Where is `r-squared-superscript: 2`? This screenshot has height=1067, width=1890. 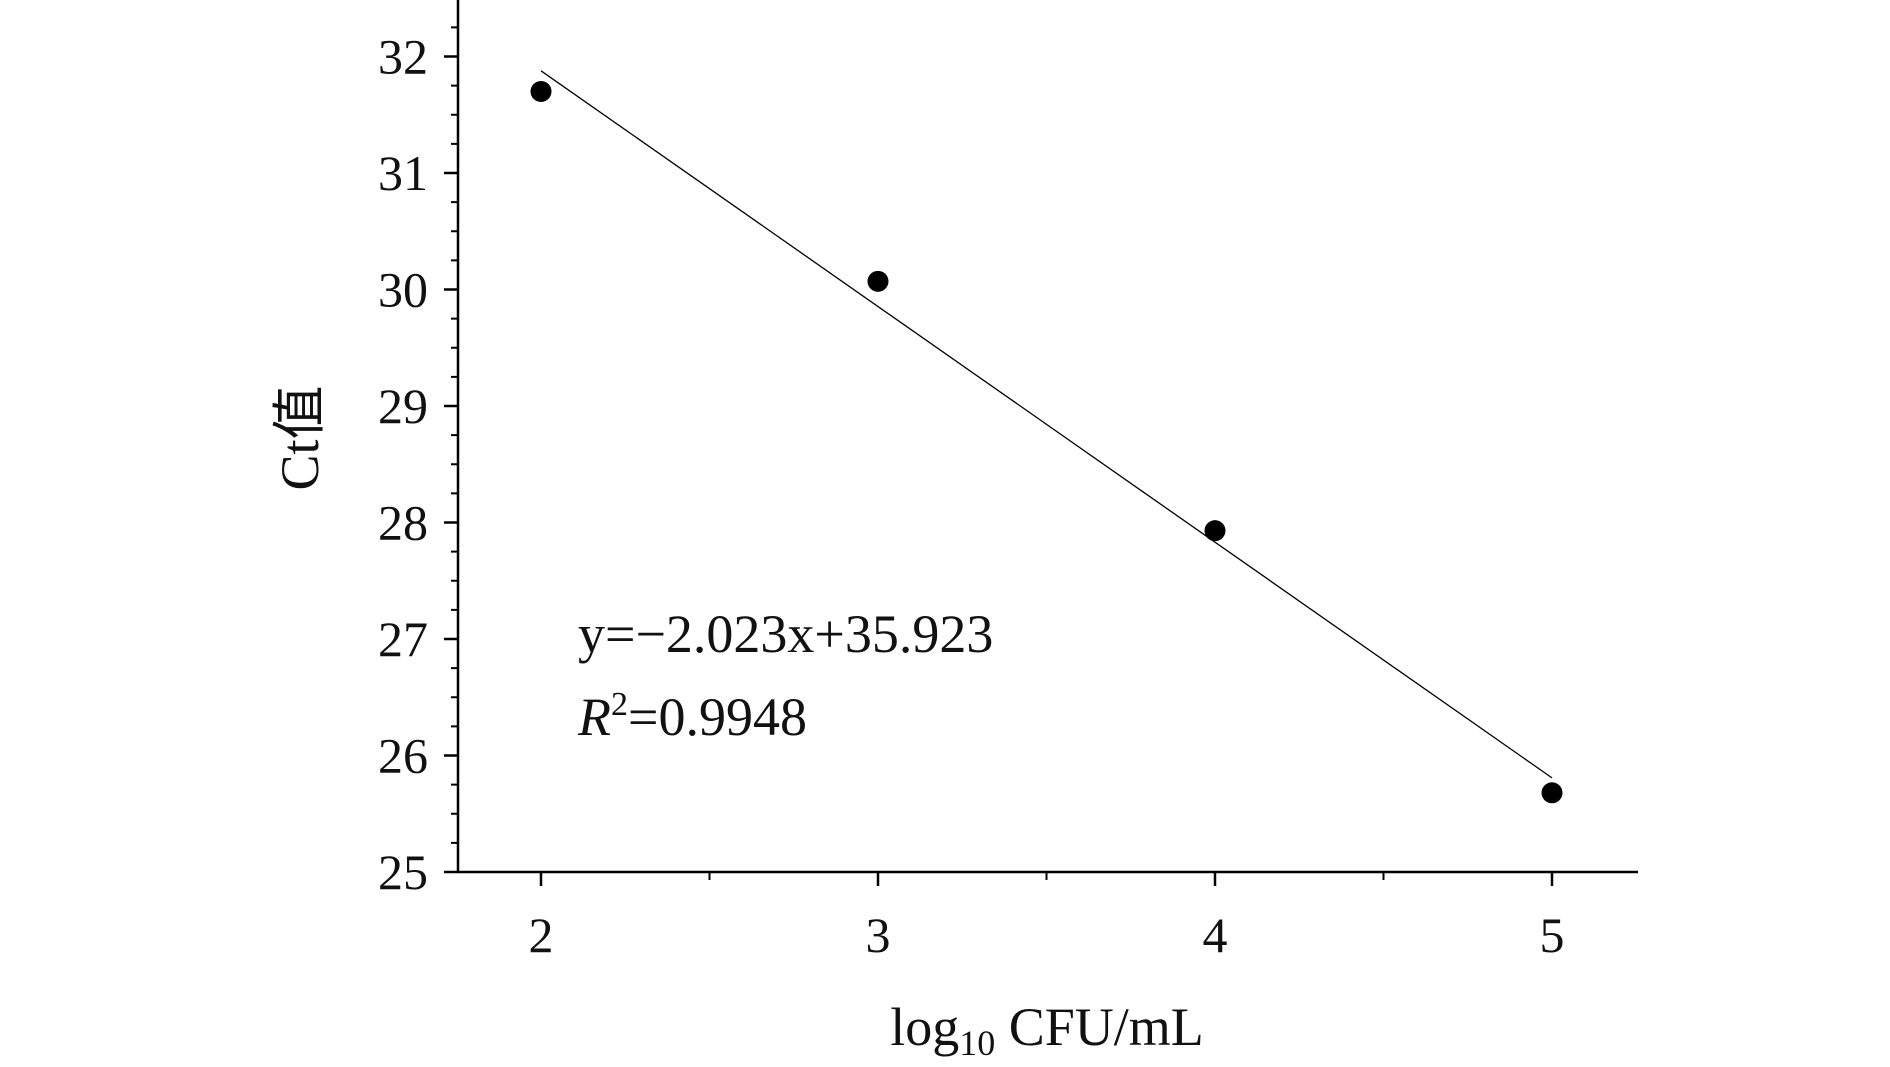 r-squared-superscript: 2 is located at coordinates (619, 704).